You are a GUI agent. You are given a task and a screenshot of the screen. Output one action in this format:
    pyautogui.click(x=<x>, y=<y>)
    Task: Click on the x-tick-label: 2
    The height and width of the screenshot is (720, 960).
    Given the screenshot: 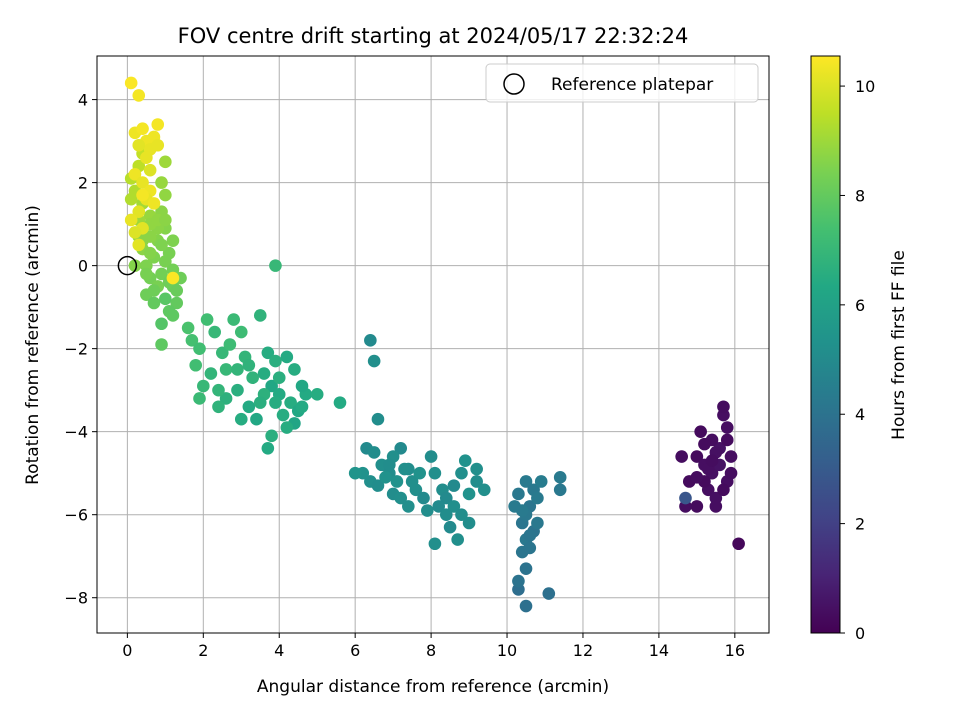 What is the action you would take?
    pyautogui.click(x=203, y=650)
    